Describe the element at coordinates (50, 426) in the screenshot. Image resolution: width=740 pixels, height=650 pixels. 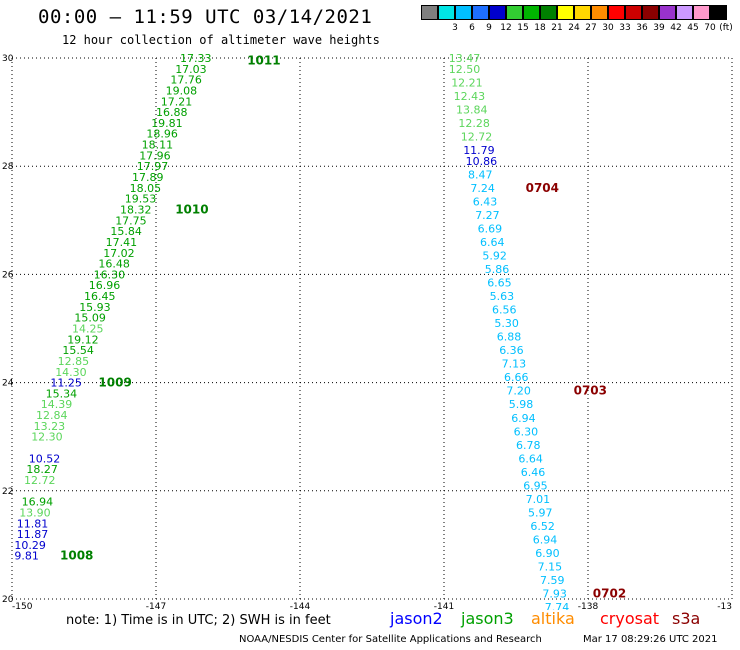
I see `wave-height-label: 13.23` at that location.